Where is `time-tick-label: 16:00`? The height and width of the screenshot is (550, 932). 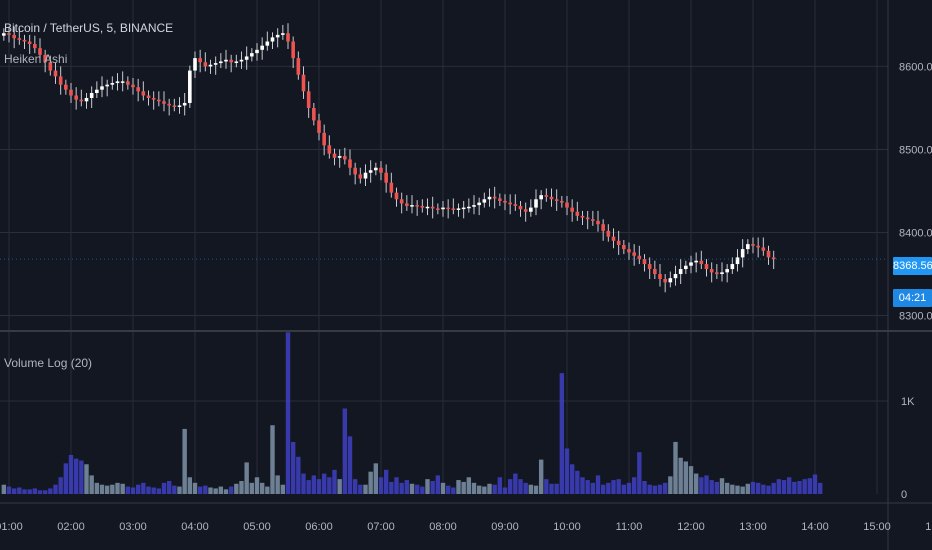 time-tick-label: 16:00 is located at coordinates (928, 527).